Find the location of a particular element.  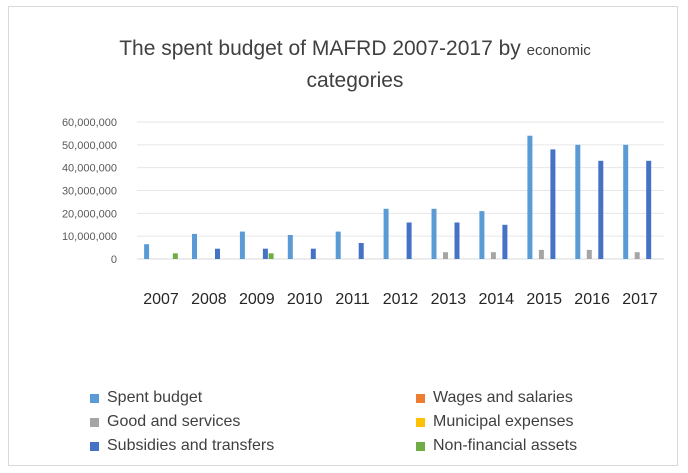

x-tick-label: 2016 is located at coordinates (592, 299).